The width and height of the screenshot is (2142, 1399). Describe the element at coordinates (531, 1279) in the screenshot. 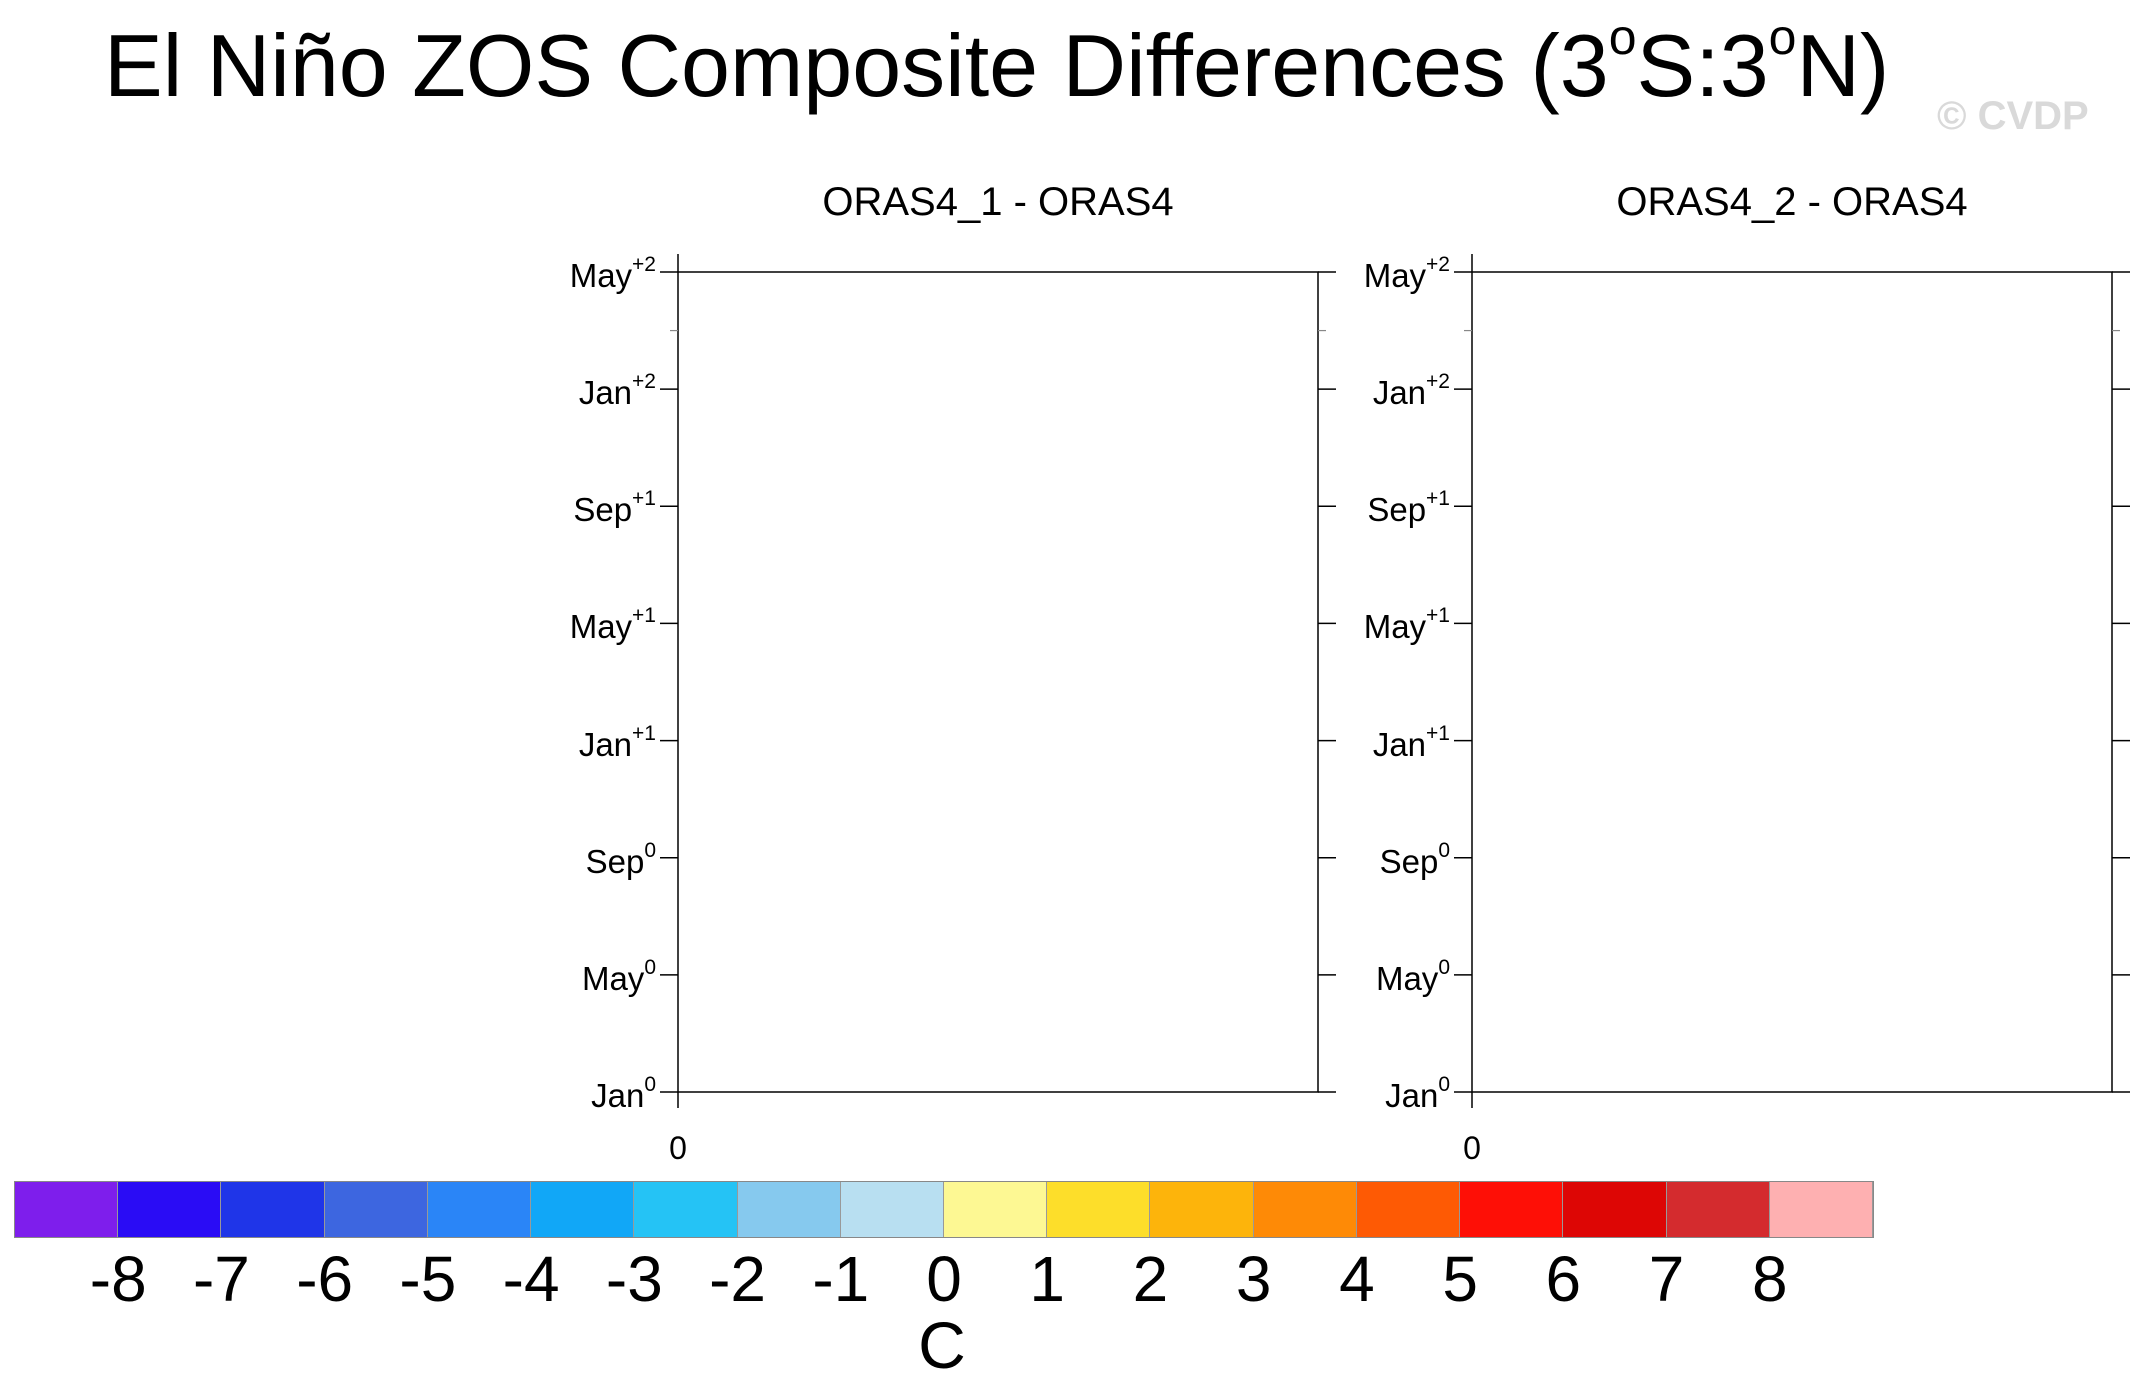

I see `colorbar-tick-label: -4` at that location.